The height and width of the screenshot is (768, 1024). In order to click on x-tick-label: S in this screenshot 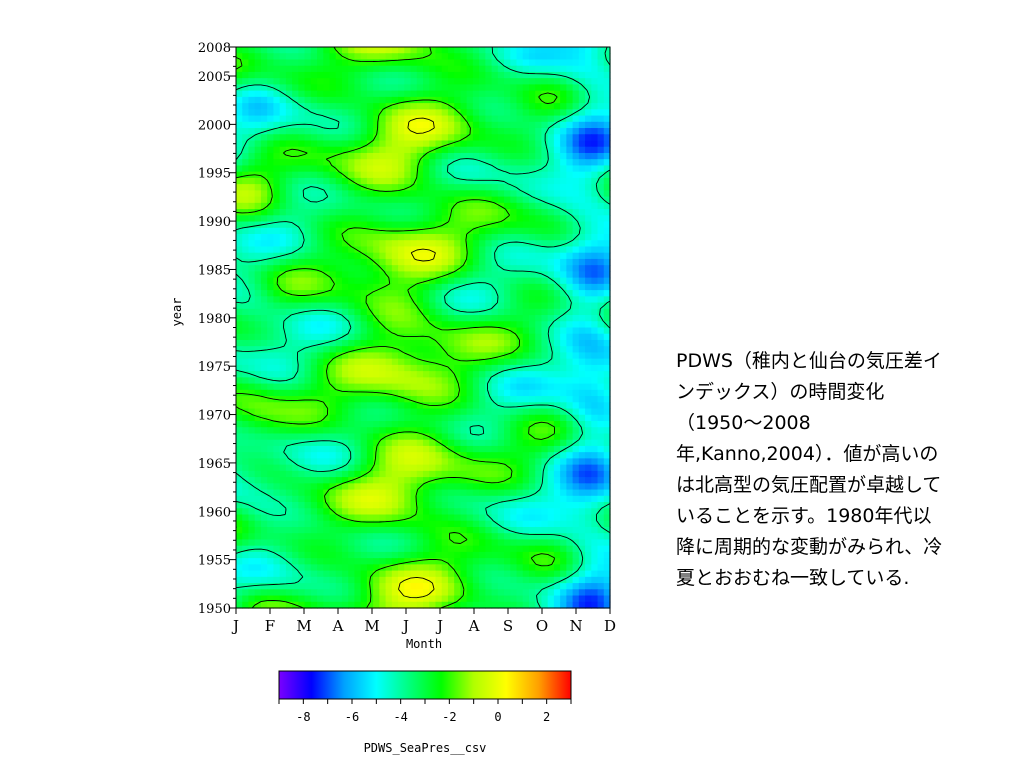, I will do `click(508, 626)`.